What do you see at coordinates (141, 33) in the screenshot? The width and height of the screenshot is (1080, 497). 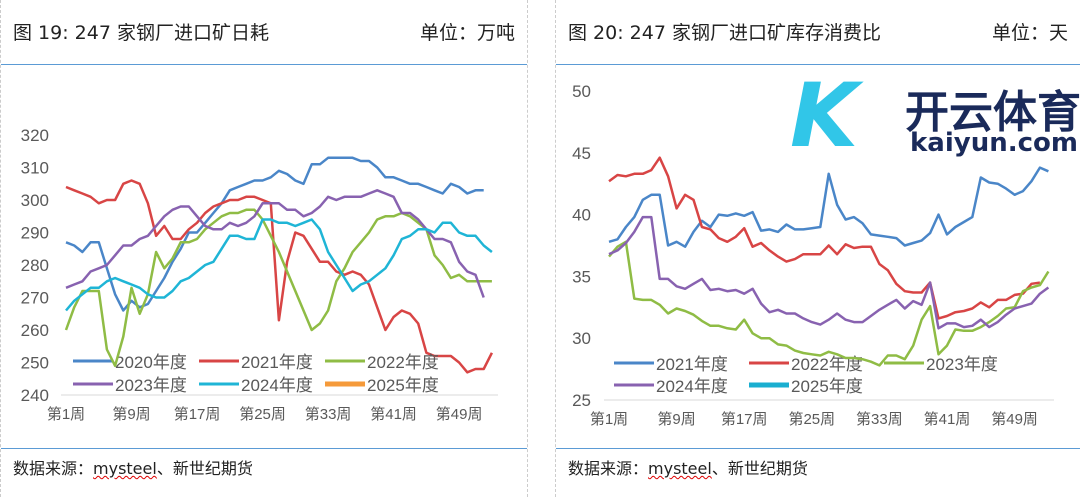 I see `title-text: 图 19: 247 家钢厂进口矿日耗` at bounding box center [141, 33].